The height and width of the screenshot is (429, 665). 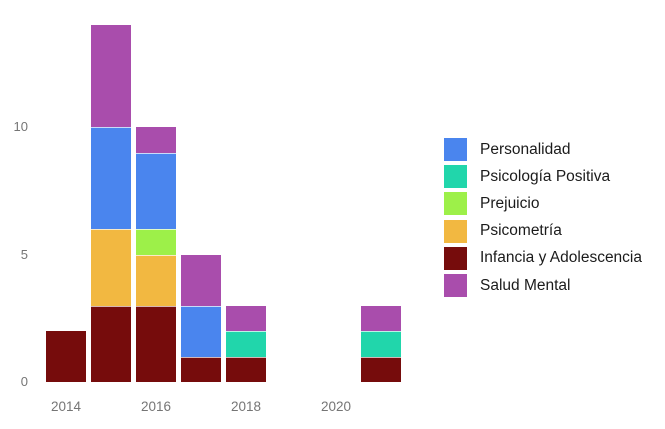 What do you see at coordinates (521, 231) in the screenshot?
I see `legend-label: Psicometría` at bounding box center [521, 231].